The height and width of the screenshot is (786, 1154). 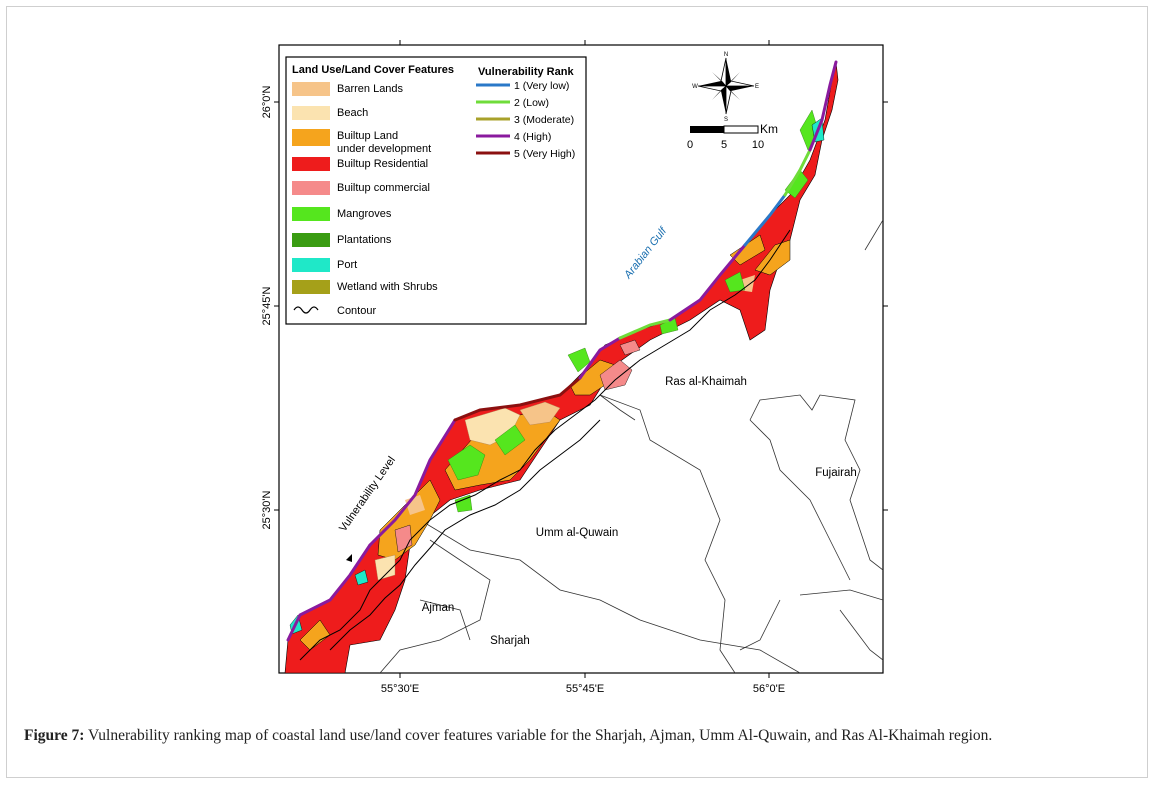 I want to click on scale-bar: Km 0 5 10, so click(x=732, y=136).